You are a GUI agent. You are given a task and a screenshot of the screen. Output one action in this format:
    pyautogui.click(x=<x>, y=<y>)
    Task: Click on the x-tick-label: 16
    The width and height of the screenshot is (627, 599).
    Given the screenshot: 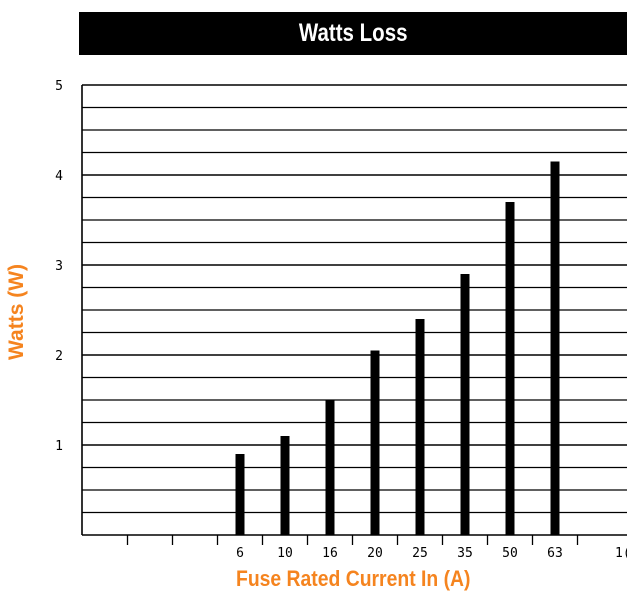 What is the action you would take?
    pyautogui.click(x=330, y=553)
    